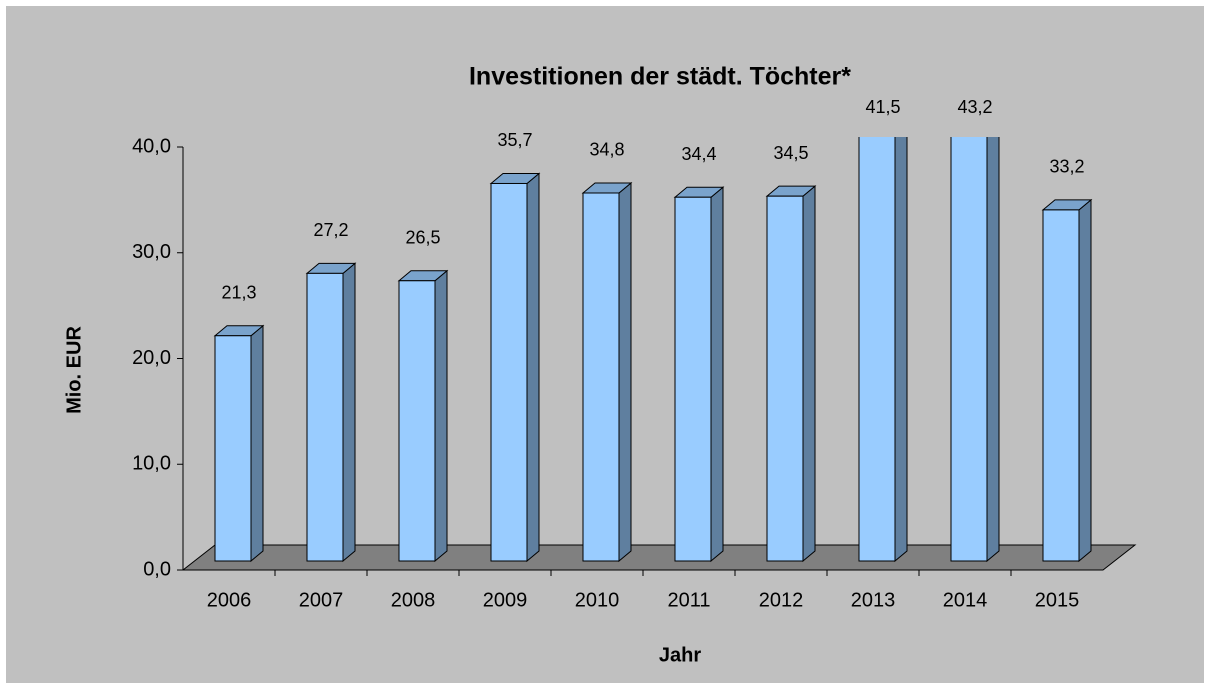 Image resolution: width=1210 pixels, height=689 pixels. I want to click on x-tick-label: 2015, so click(1057, 600).